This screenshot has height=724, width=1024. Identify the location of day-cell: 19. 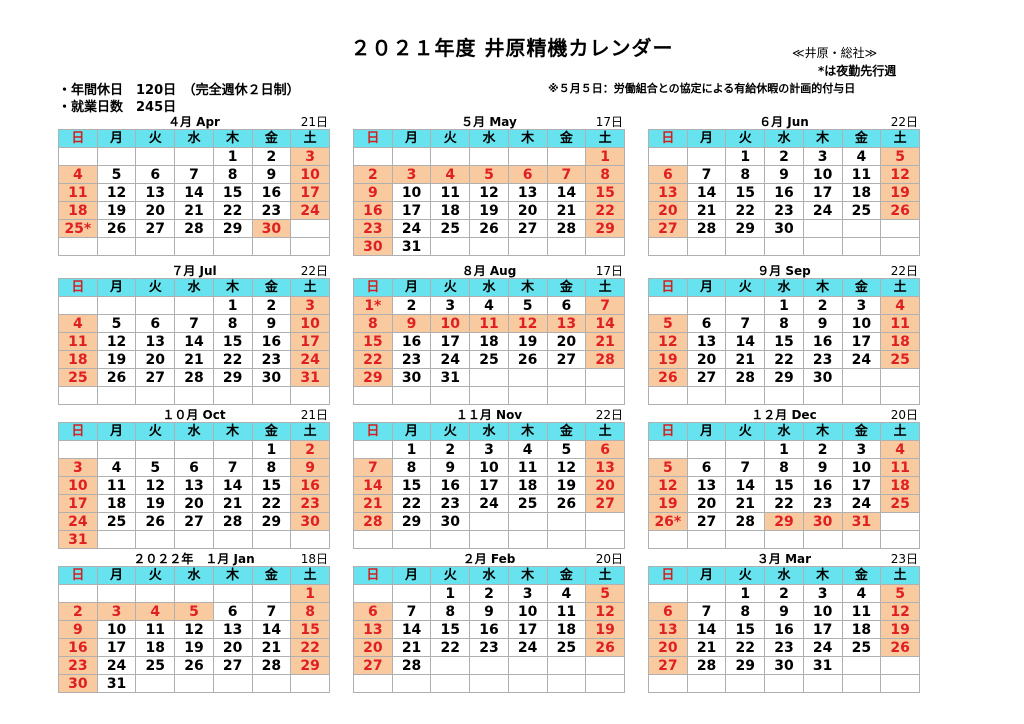
(194, 647).